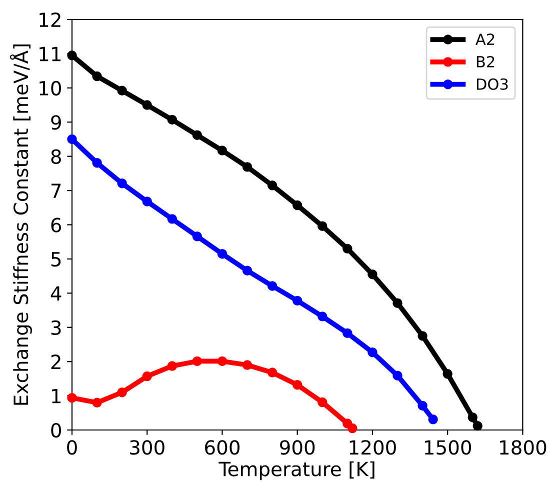 This screenshot has height=484, width=552. What do you see at coordinates (56, 259) in the screenshot?
I see `y-tick-label: 5` at bounding box center [56, 259].